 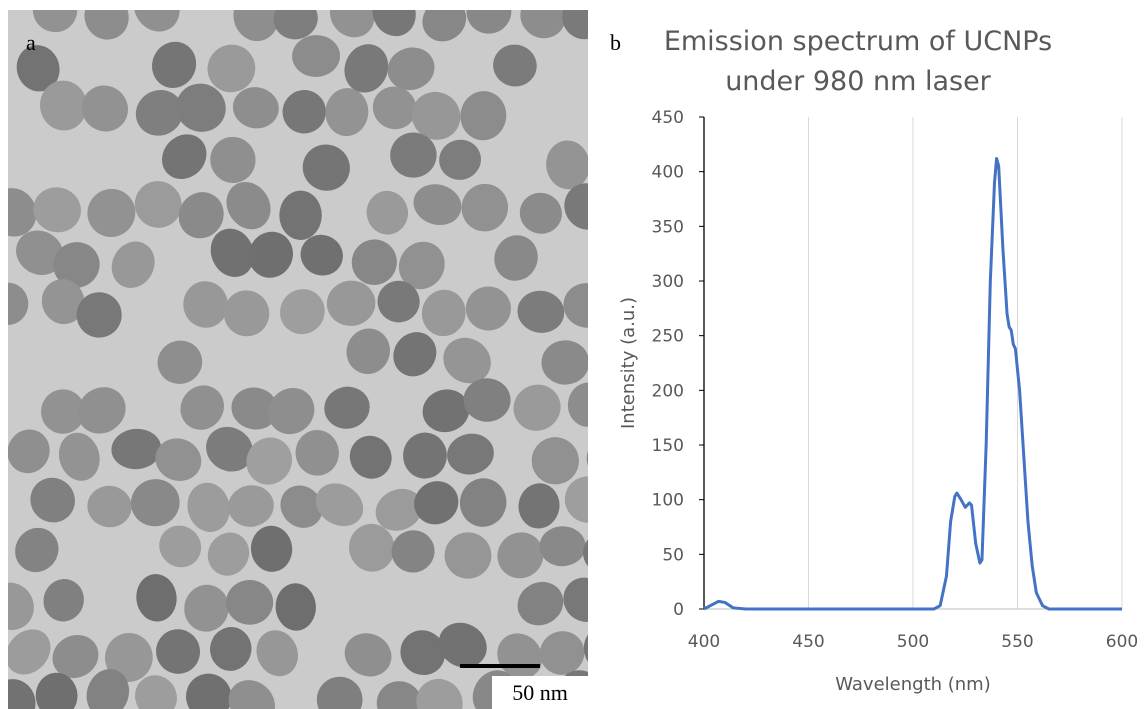 I want to click on x-tick-label: 400, so click(x=704, y=642).